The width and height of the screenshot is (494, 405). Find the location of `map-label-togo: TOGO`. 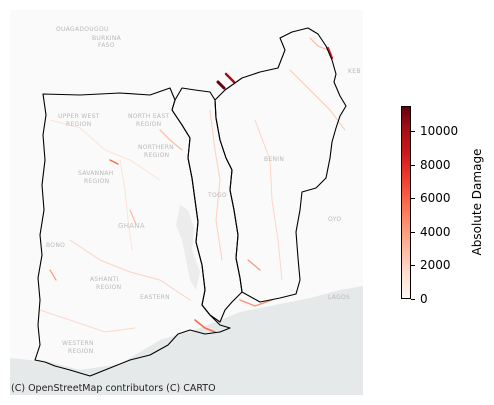

map-label-togo: TOGO is located at coordinates (217, 195).